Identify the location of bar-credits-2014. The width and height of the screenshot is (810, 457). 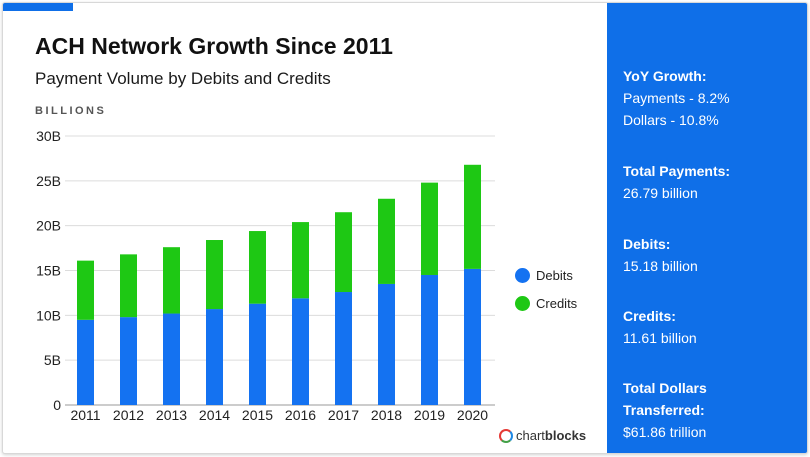
(214, 275).